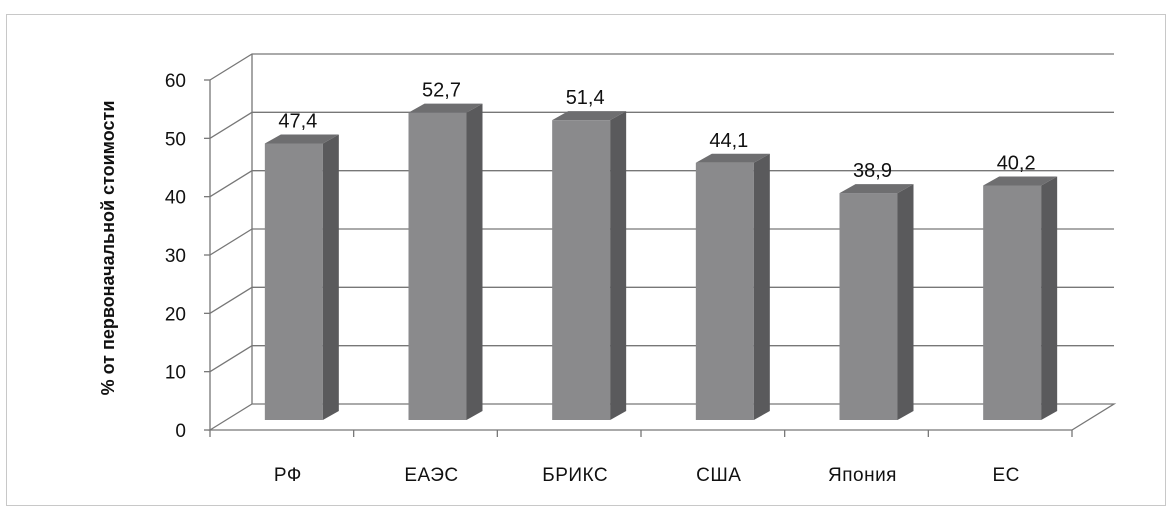 The image size is (1172, 513). What do you see at coordinates (180, 431) in the screenshot?
I see `y-tick-label: 0` at bounding box center [180, 431].